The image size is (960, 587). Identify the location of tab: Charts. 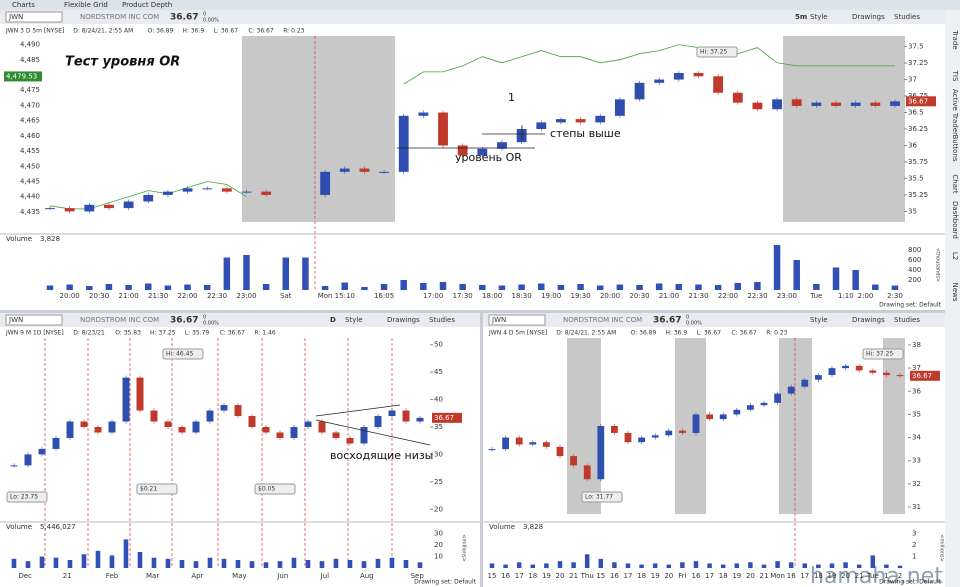
(23, 5).